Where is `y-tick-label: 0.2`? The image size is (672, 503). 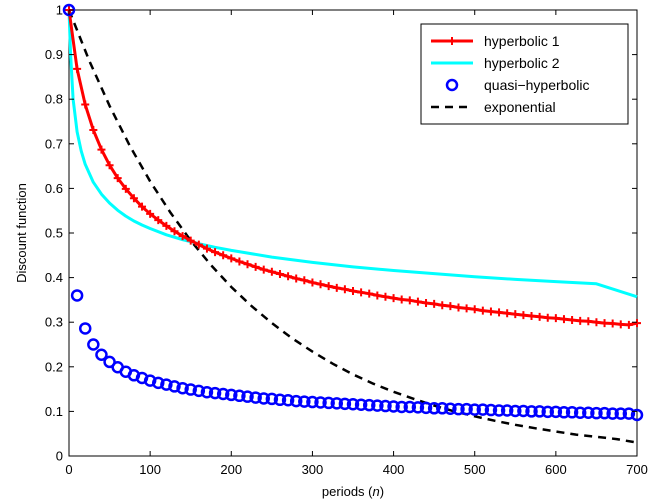
y-tick-label: 0.2 is located at coordinates (54, 366).